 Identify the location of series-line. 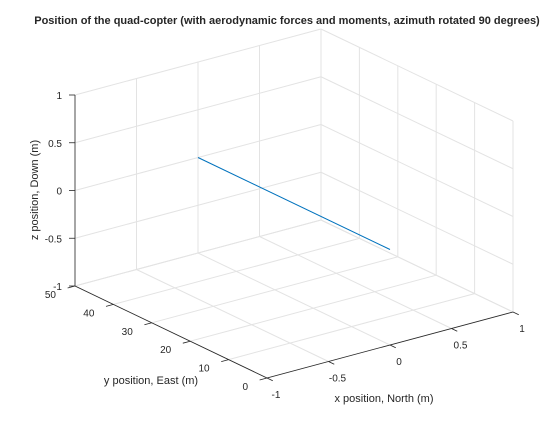
(294, 203).